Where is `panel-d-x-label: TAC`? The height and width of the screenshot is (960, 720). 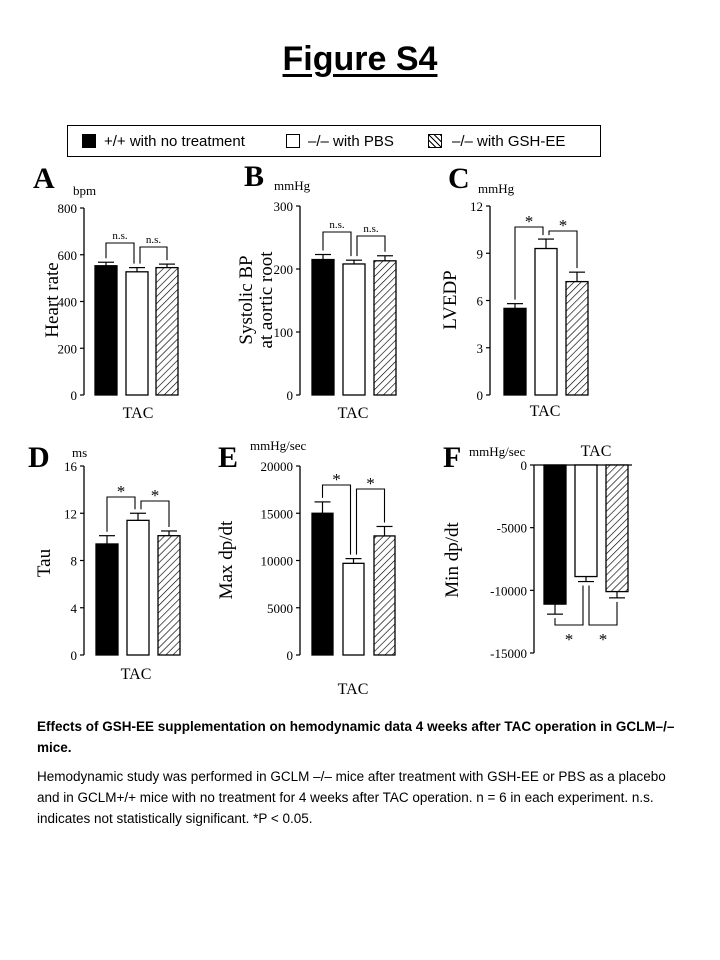 panel-d-x-label: TAC is located at coordinates (136, 674).